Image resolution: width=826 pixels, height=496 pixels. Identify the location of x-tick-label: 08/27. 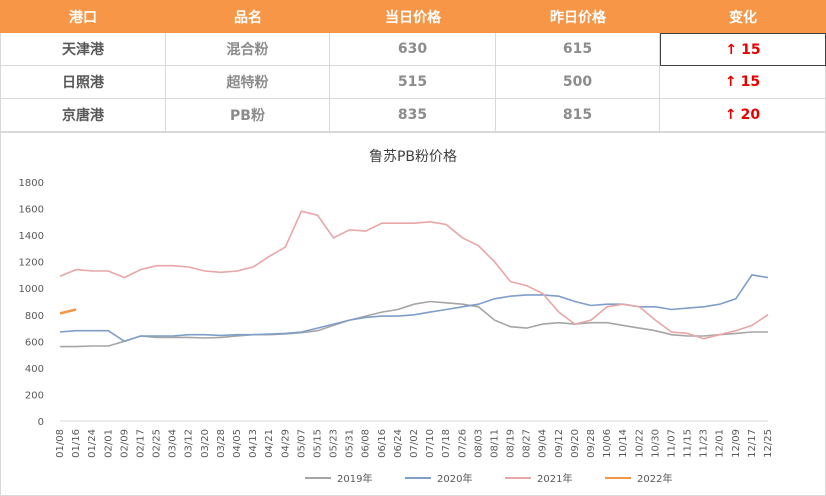
(527, 443).